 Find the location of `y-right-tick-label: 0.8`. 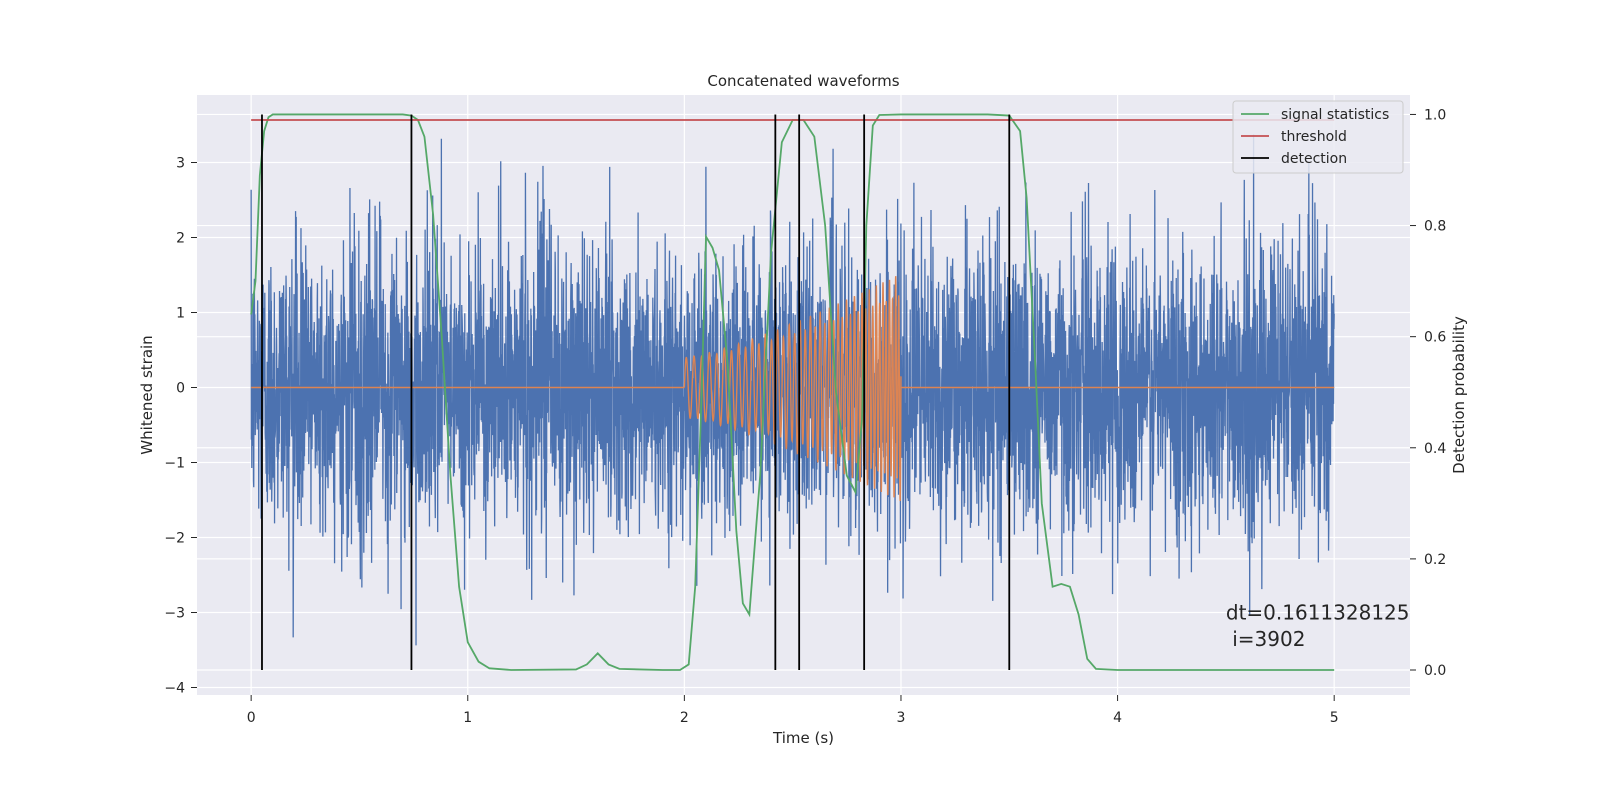

y-right-tick-label: 0.8 is located at coordinates (1435, 227).